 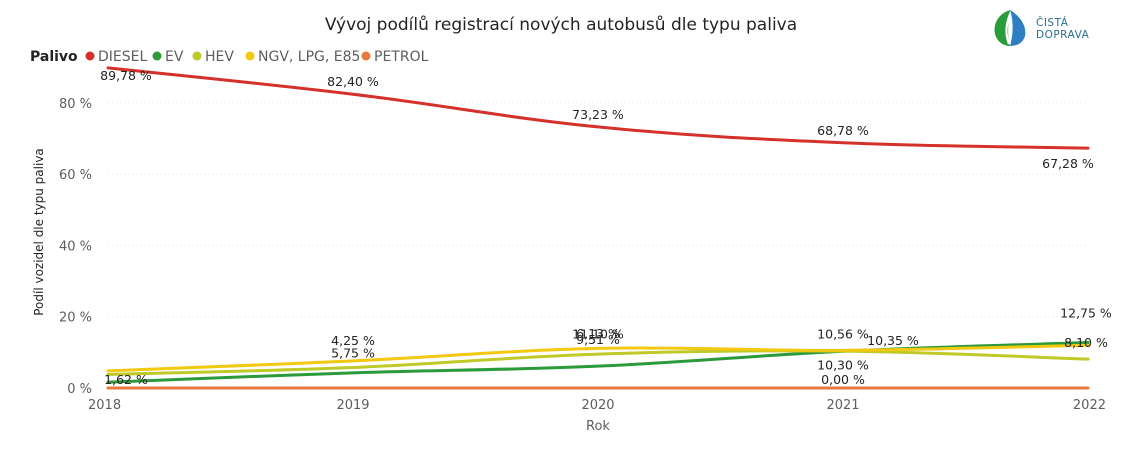 I want to click on series-line-ngv-lpg-e85, so click(x=598, y=358).